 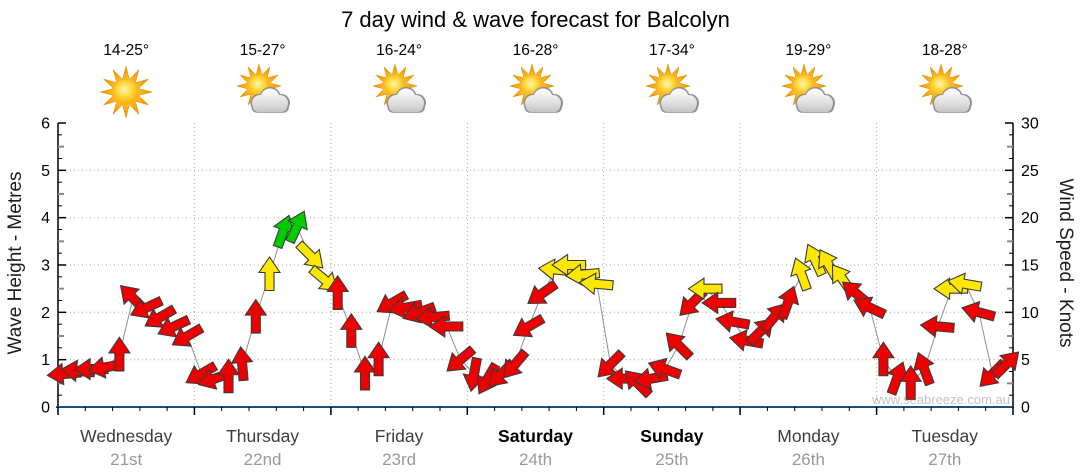 I want to click on right-axis-tick-label: 30, so click(x=1030, y=124).